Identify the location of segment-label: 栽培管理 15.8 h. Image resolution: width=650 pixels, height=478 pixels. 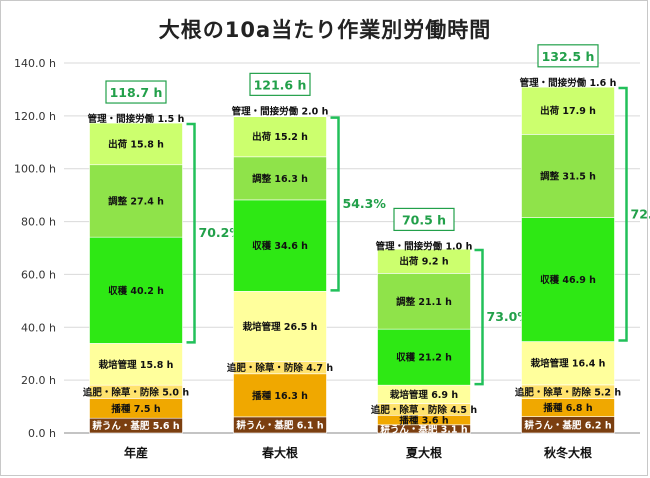
(136, 365).